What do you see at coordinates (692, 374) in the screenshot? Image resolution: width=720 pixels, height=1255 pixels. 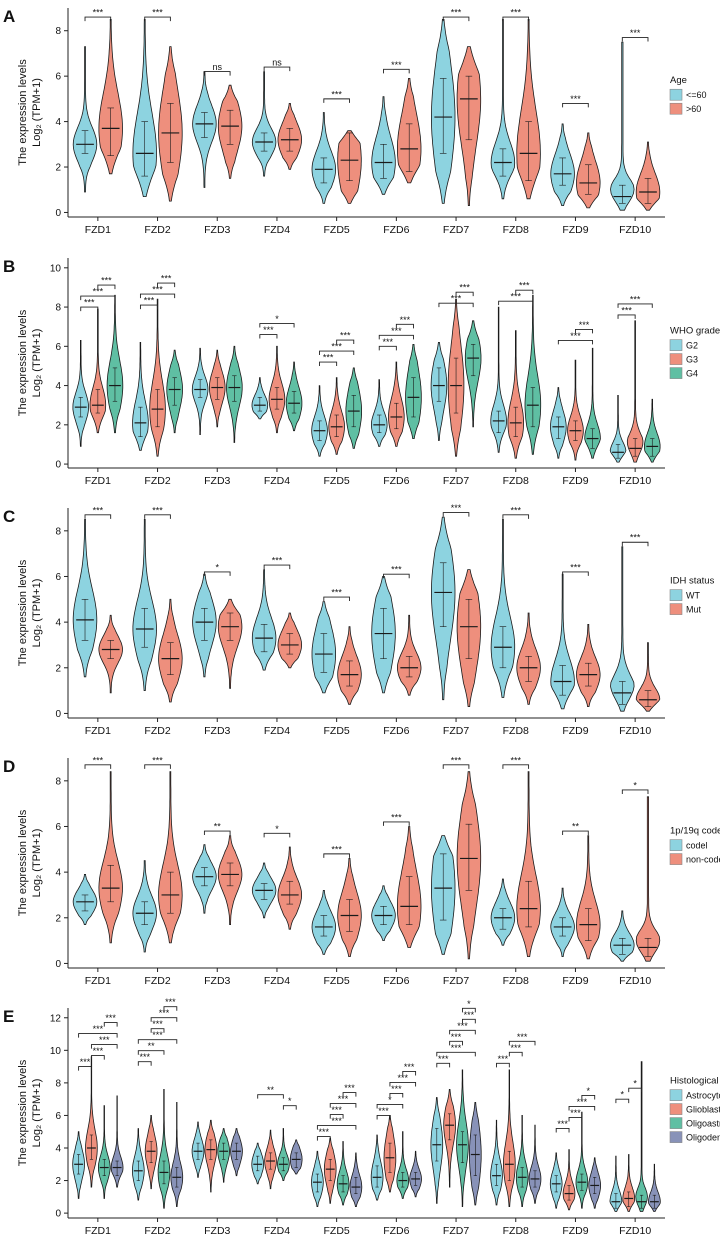 I see `legend-item: G4` at bounding box center [692, 374].